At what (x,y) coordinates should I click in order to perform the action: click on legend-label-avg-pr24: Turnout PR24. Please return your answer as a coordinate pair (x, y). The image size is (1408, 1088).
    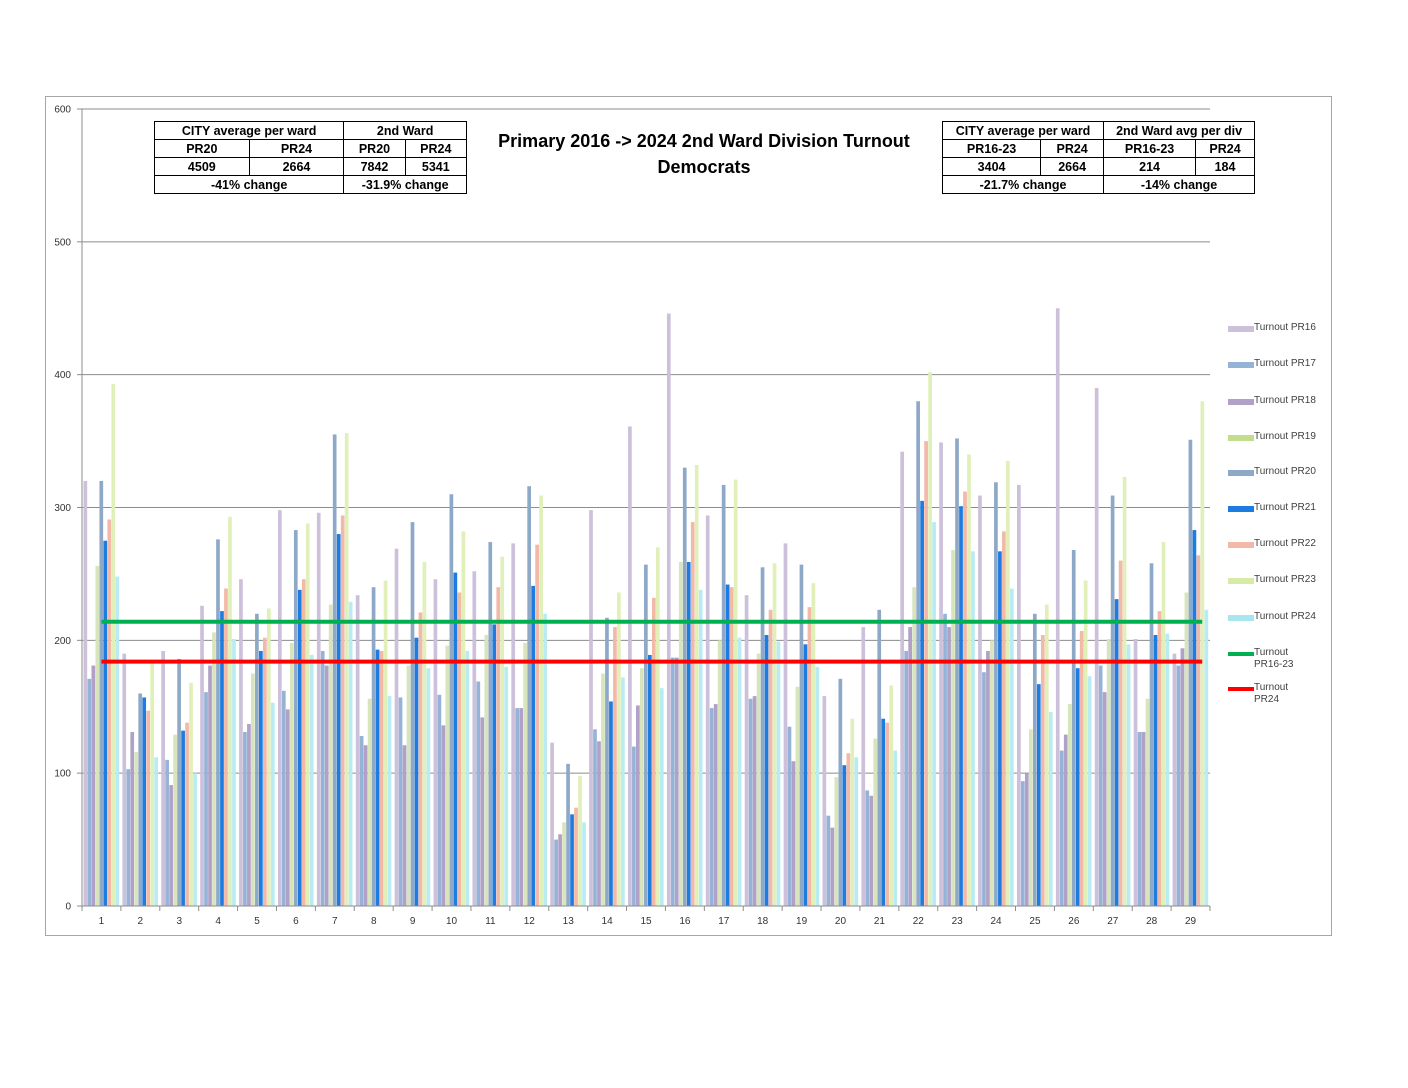
    Looking at the image, I should click on (1271, 694).